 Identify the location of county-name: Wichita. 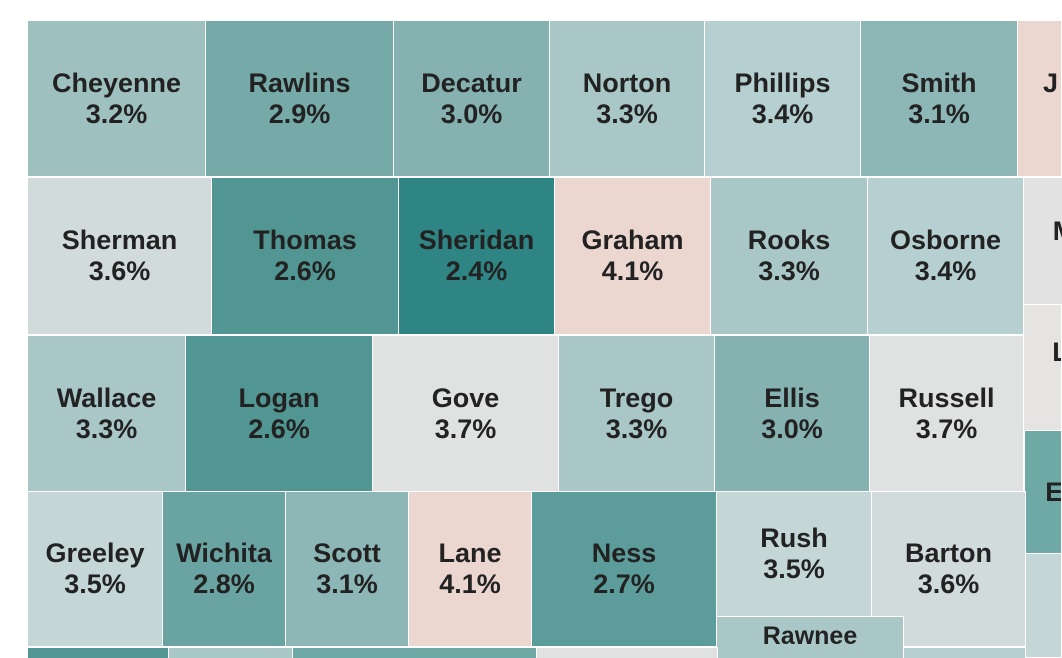
(224, 553).